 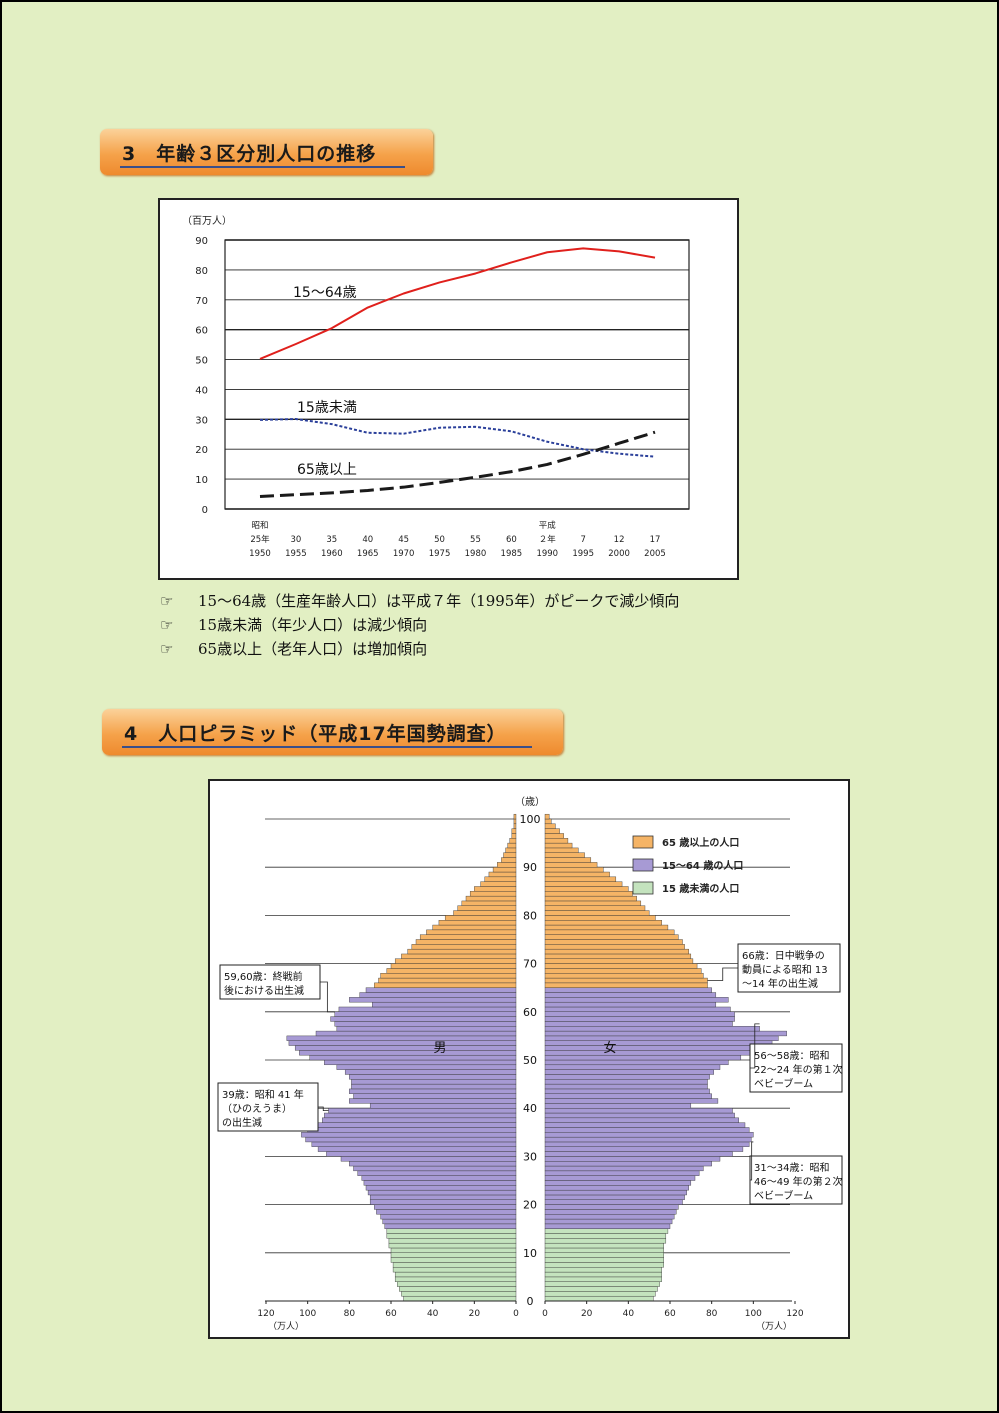 I want to click on x-tick-label: 2000, so click(x=619, y=554).